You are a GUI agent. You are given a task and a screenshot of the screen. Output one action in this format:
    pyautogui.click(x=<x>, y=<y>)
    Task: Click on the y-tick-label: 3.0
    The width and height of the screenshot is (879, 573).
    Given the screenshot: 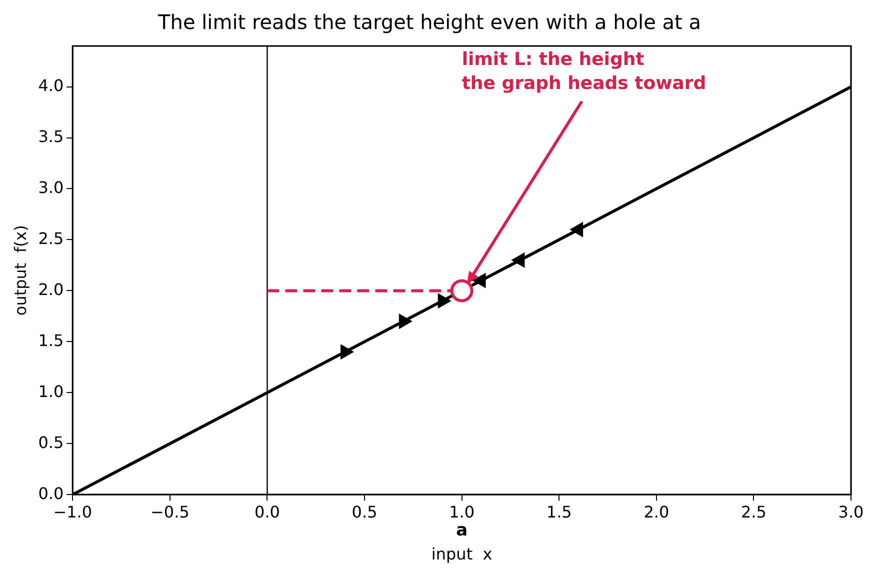 What is the action you would take?
    pyautogui.click(x=51, y=187)
    